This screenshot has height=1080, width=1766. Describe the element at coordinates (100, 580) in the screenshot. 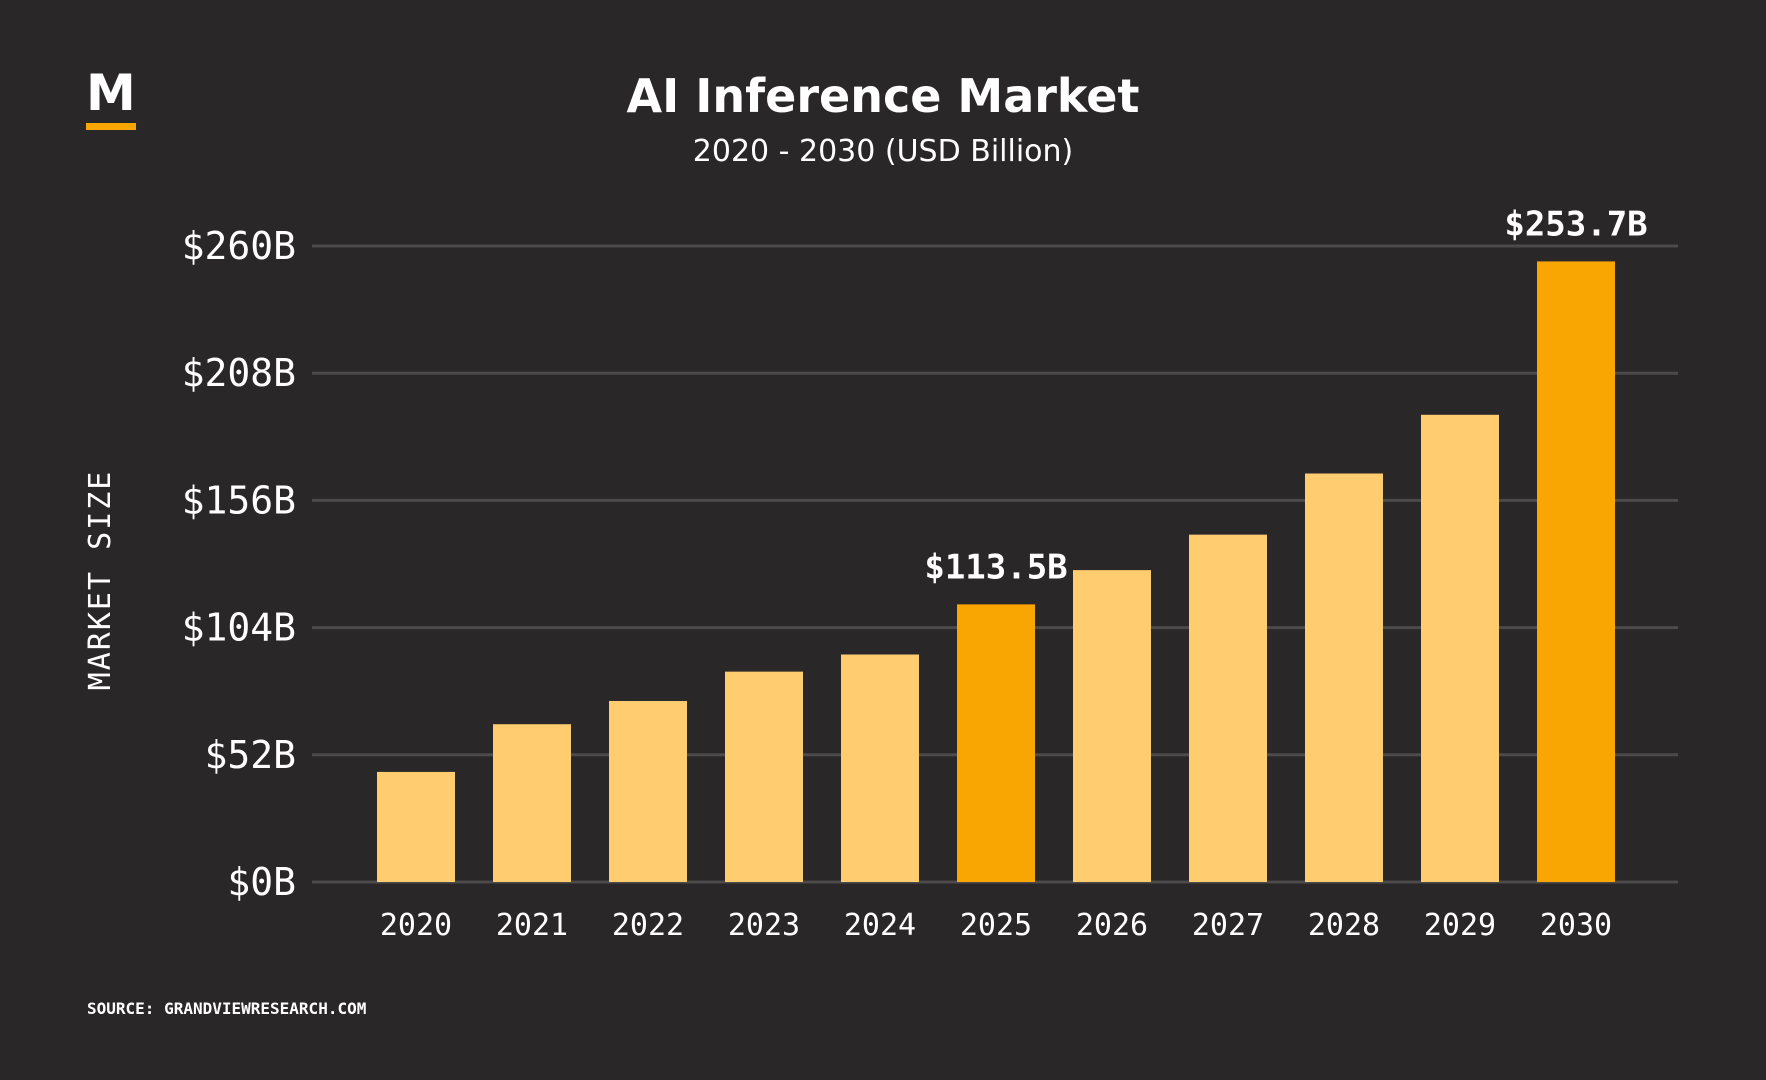

I see `y-axis-label: MARKET SIZE` at that location.